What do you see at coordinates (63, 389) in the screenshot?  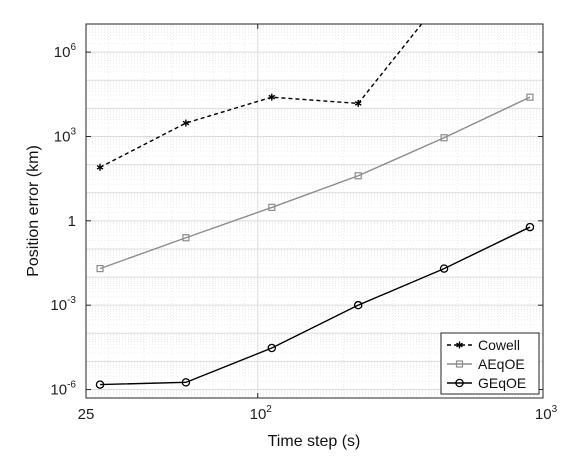 I see `y-tick-label: 10⁻⁶` at bounding box center [63, 389].